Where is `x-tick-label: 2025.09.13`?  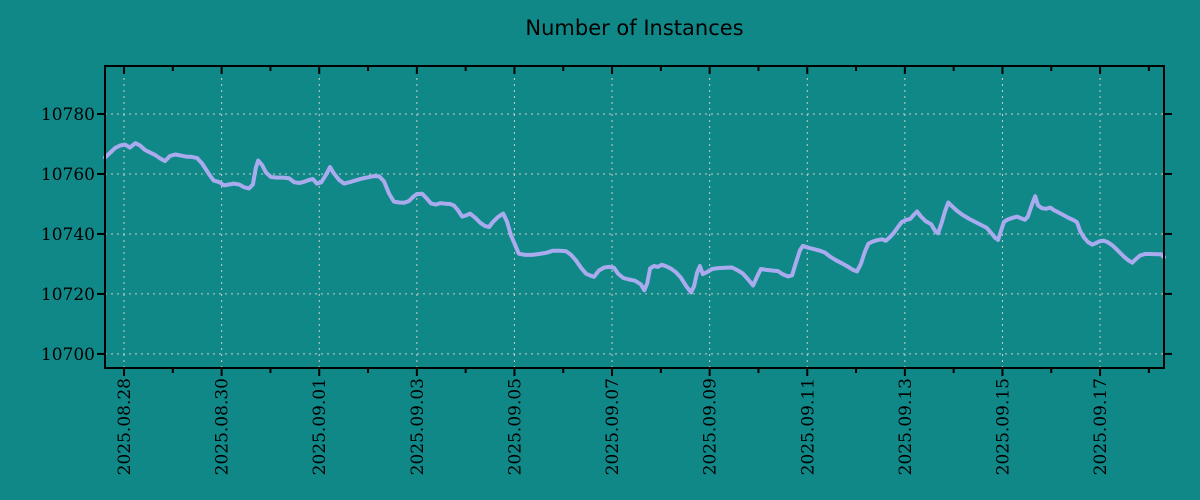
x-tick-label: 2025.09.13 is located at coordinates (906, 426).